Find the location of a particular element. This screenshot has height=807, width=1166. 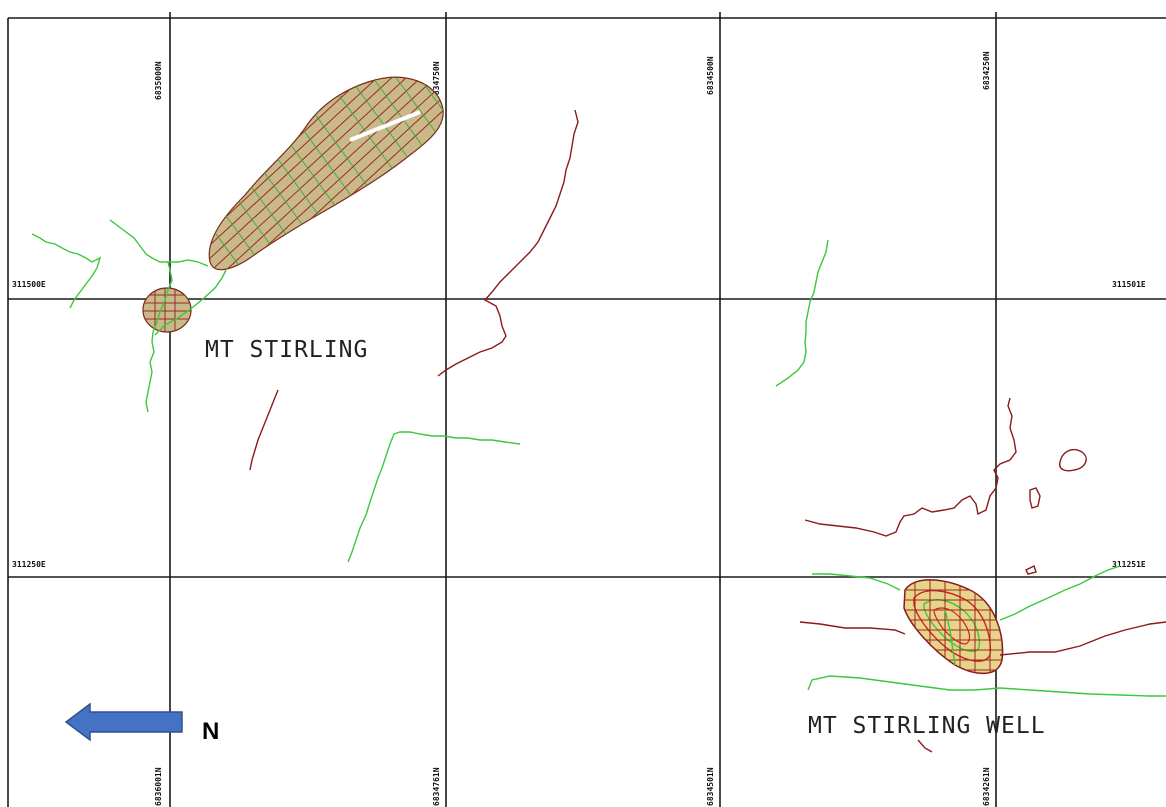

easting-label-right: 311501E is located at coordinates (1129, 284).